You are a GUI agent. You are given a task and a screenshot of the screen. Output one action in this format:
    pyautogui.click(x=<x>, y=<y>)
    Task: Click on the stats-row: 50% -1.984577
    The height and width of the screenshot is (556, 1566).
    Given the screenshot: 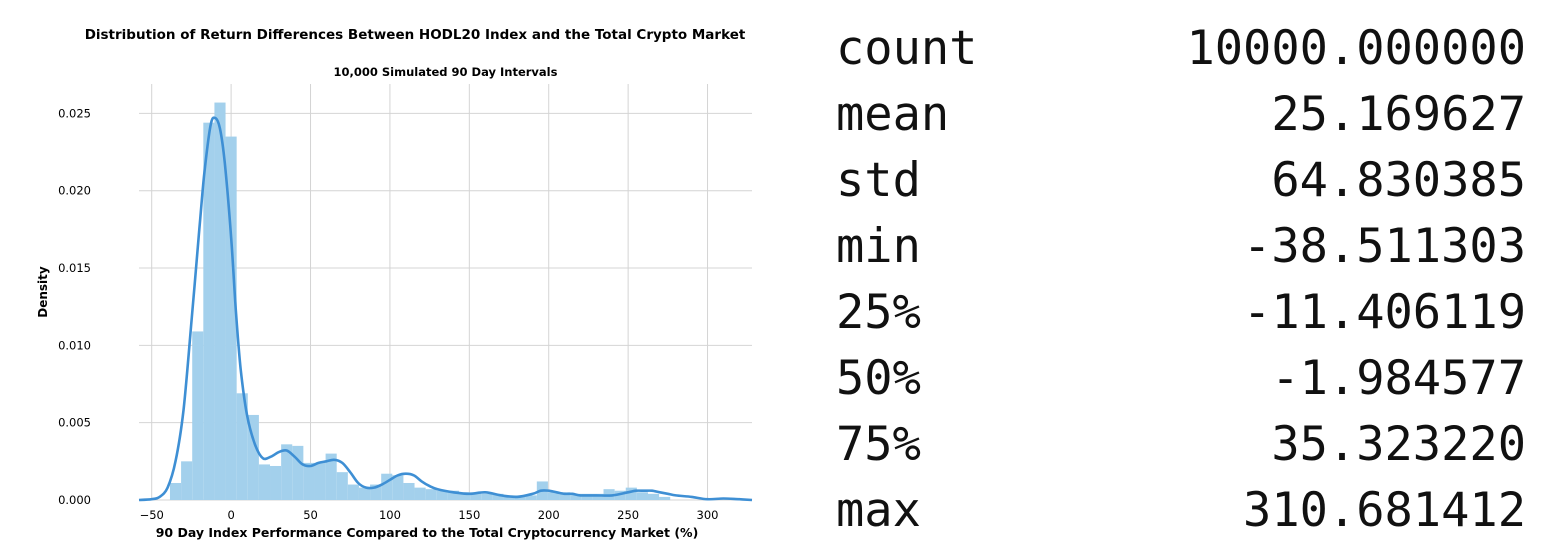 What is the action you would take?
    pyautogui.click(x=1181, y=379)
    